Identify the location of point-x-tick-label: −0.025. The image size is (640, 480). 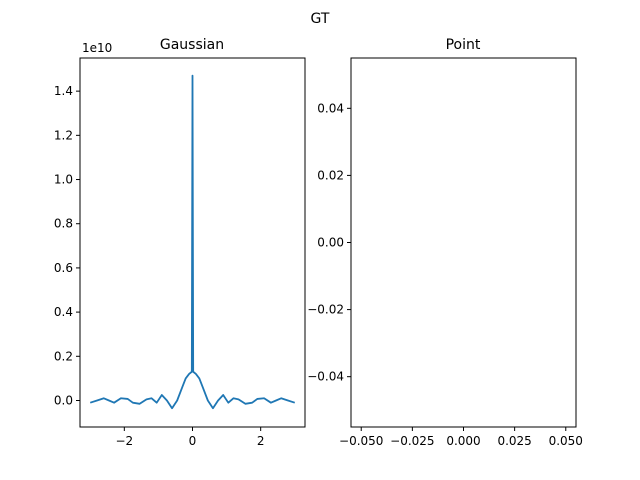
(412, 441).